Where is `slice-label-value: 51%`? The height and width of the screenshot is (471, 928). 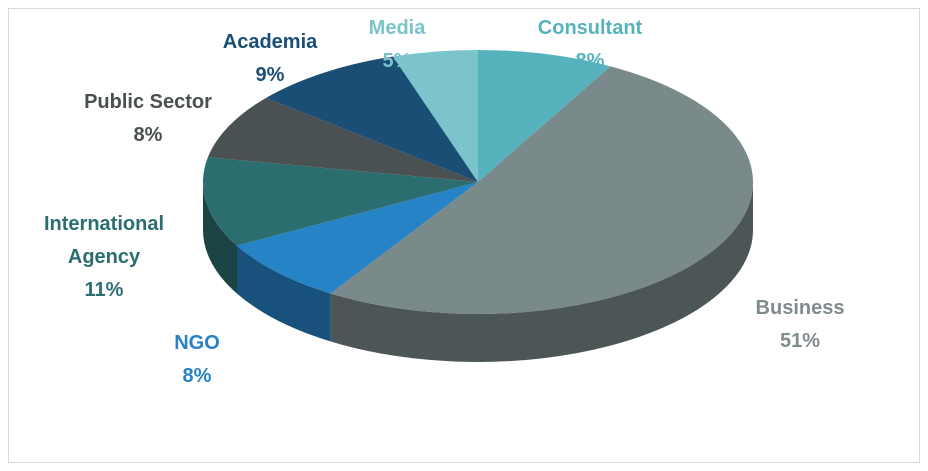
slice-label-value: 51% is located at coordinates (800, 341).